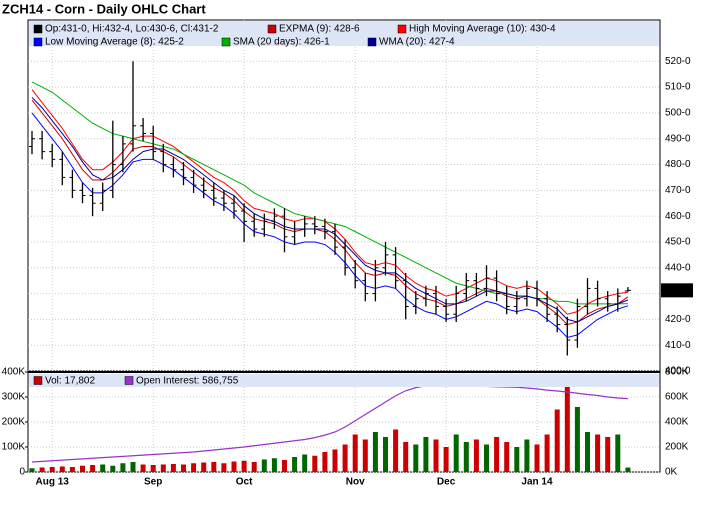  I want to click on y2-tick-label: 800K, so click(677, 372).